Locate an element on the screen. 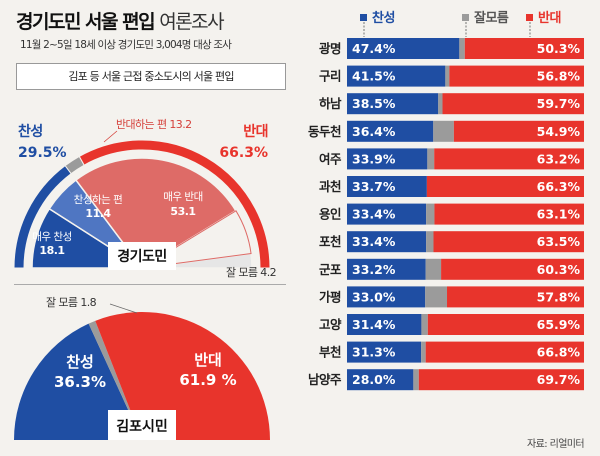 Image resolution: width=600 pixels, height=456 pixels. bar-support-value: 31.3% is located at coordinates (374, 352).